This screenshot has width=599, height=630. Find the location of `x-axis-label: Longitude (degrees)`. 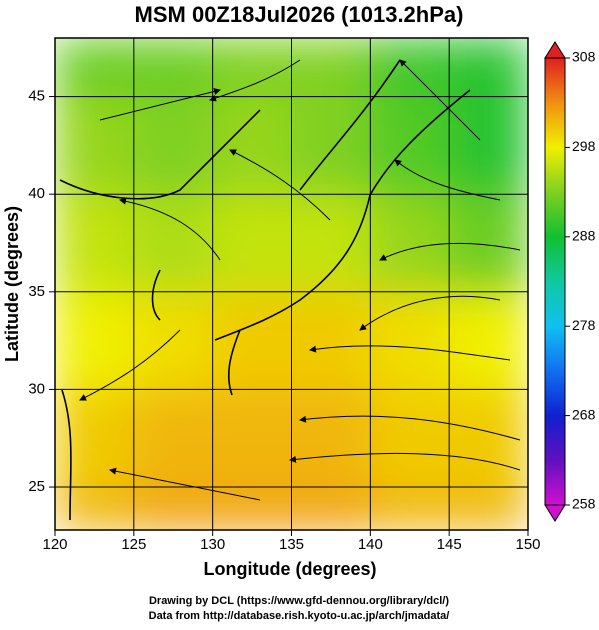

x-axis-label: Longitude (degrees) is located at coordinates (289, 569).